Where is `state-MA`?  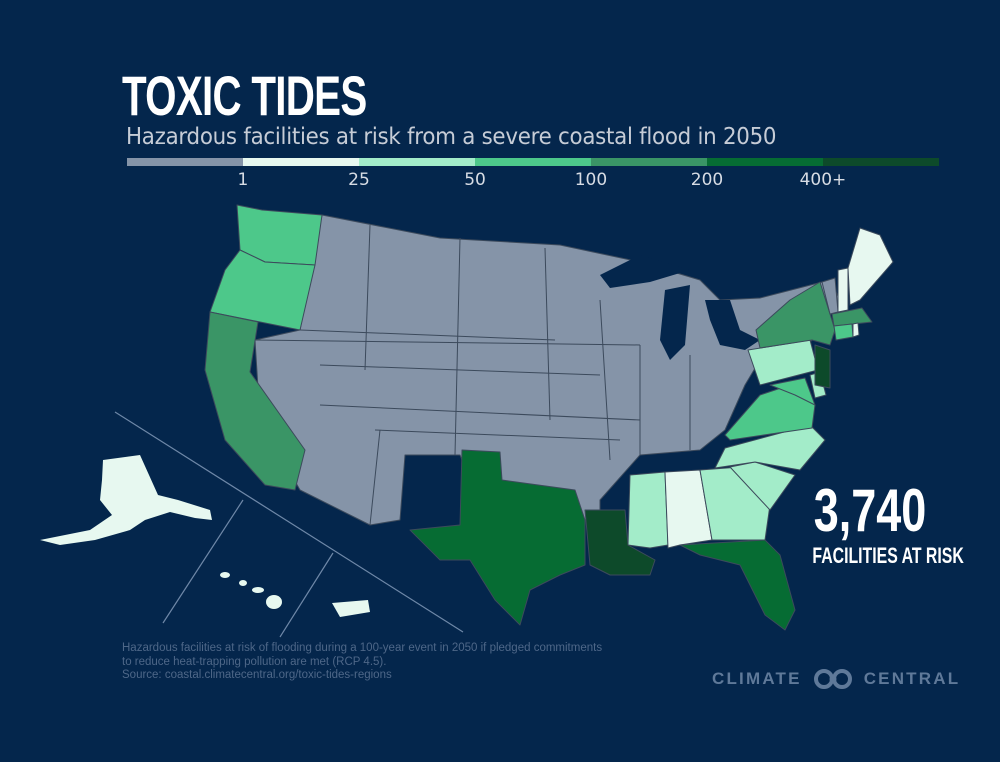
state-MA is located at coordinates (852, 317).